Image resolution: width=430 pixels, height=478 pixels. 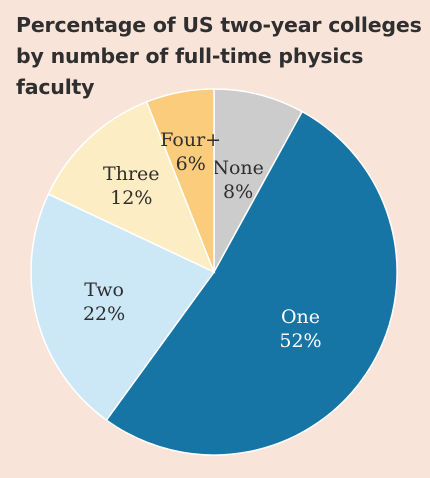 What do you see at coordinates (238, 192) in the screenshot?
I see `pie-label-value: 8%` at bounding box center [238, 192].